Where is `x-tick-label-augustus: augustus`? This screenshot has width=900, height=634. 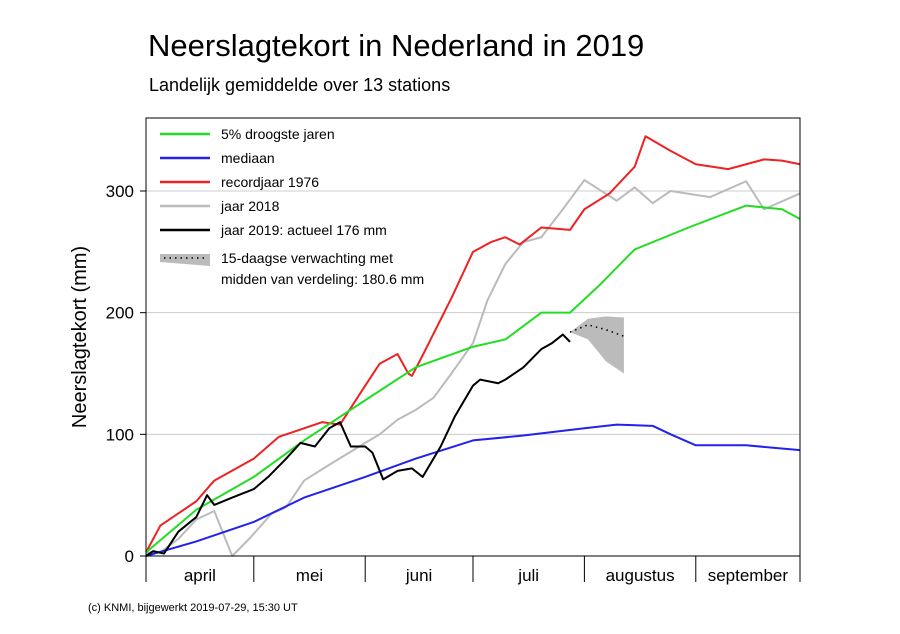 x-tick-label-augustus: augustus is located at coordinates (640, 575).